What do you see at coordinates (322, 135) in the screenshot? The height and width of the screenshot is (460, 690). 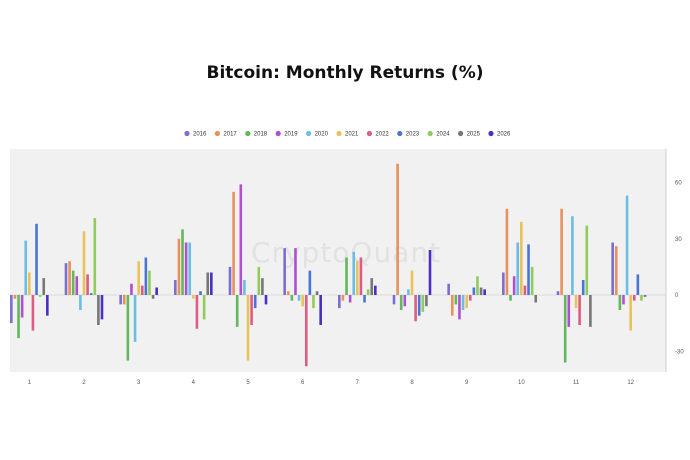 I see `legend-label-2020: 2020` at bounding box center [322, 135].